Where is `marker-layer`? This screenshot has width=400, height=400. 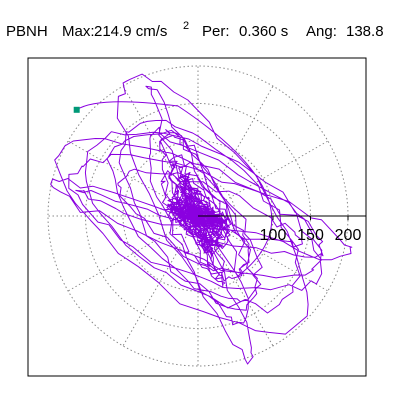
marker-layer is located at coordinates (76, 109).